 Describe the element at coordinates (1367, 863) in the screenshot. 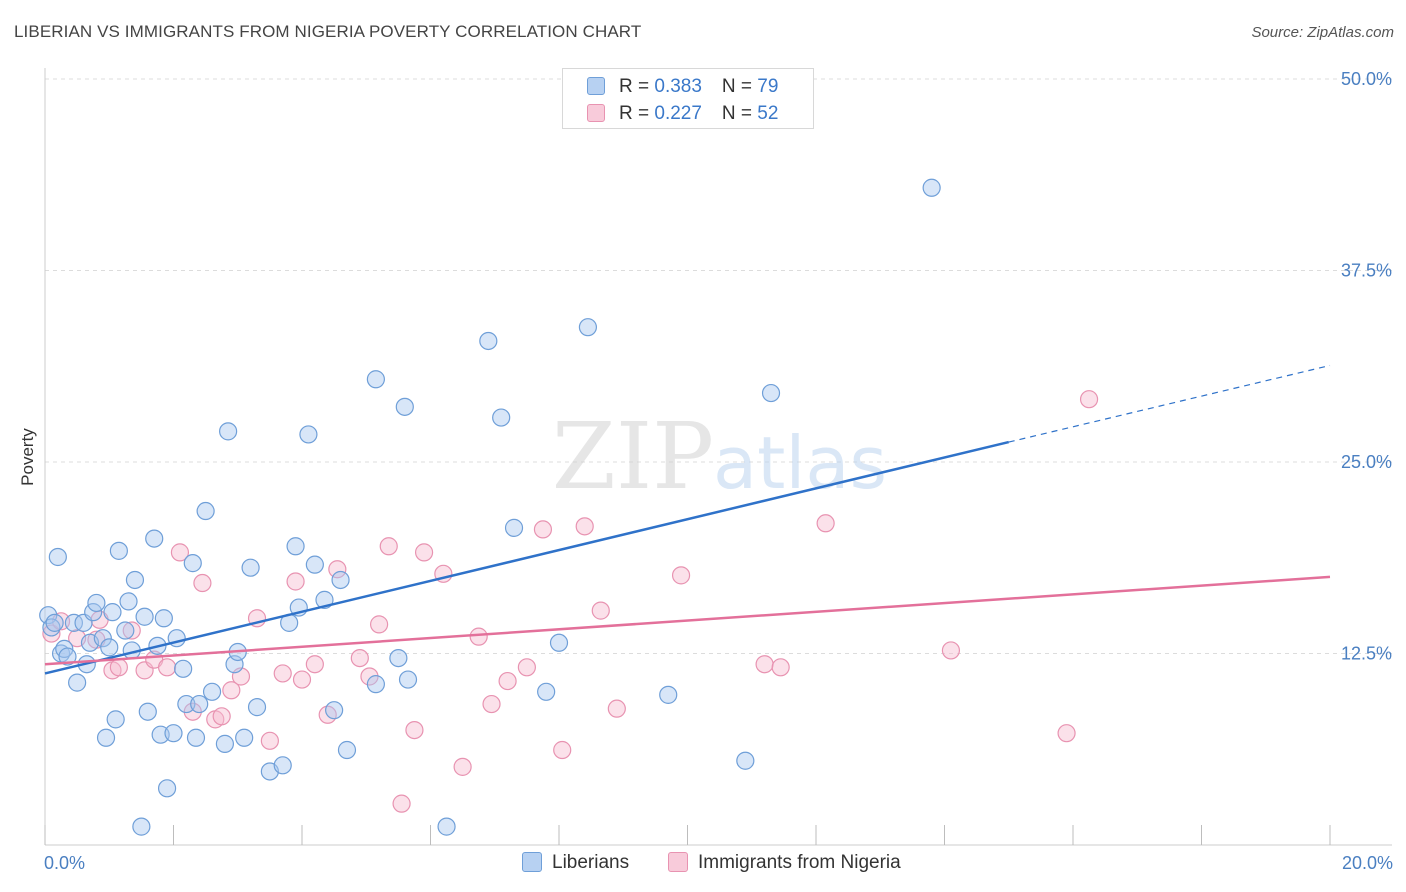

I see `x-tick-label: 20.0%` at that location.